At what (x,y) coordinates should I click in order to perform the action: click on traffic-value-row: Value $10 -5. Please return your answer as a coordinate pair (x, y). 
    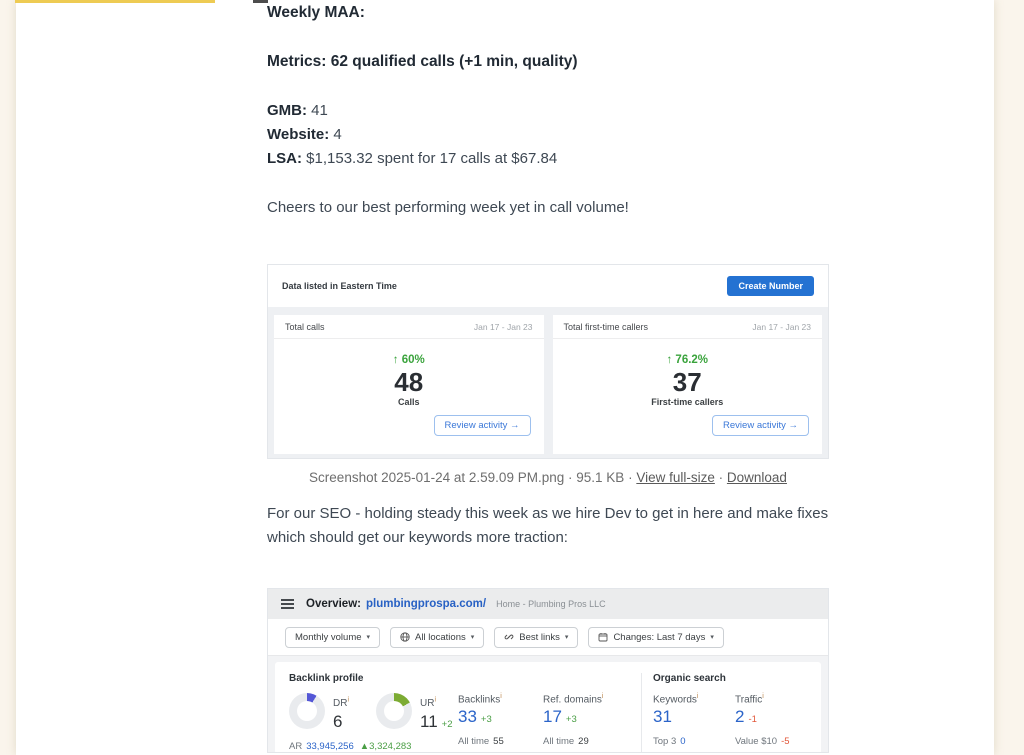
    Looking at the image, I should click on (762, 742).